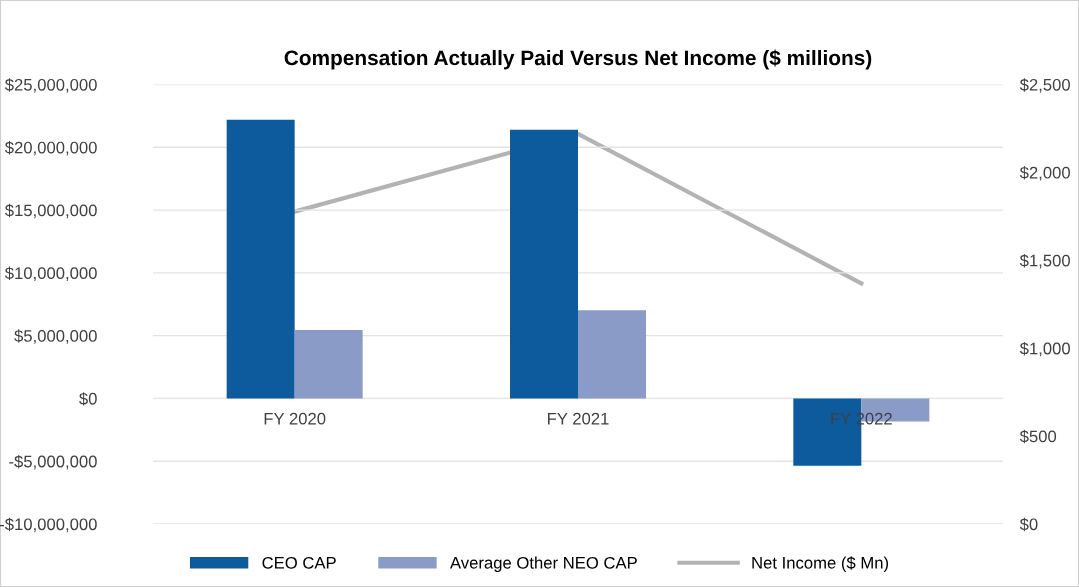 The image size is (1079, 587). What do you see at coordinates (299, 562) in the screenshot?
I see `legend-label: CEO CAP` at bounding box center [299, 562].